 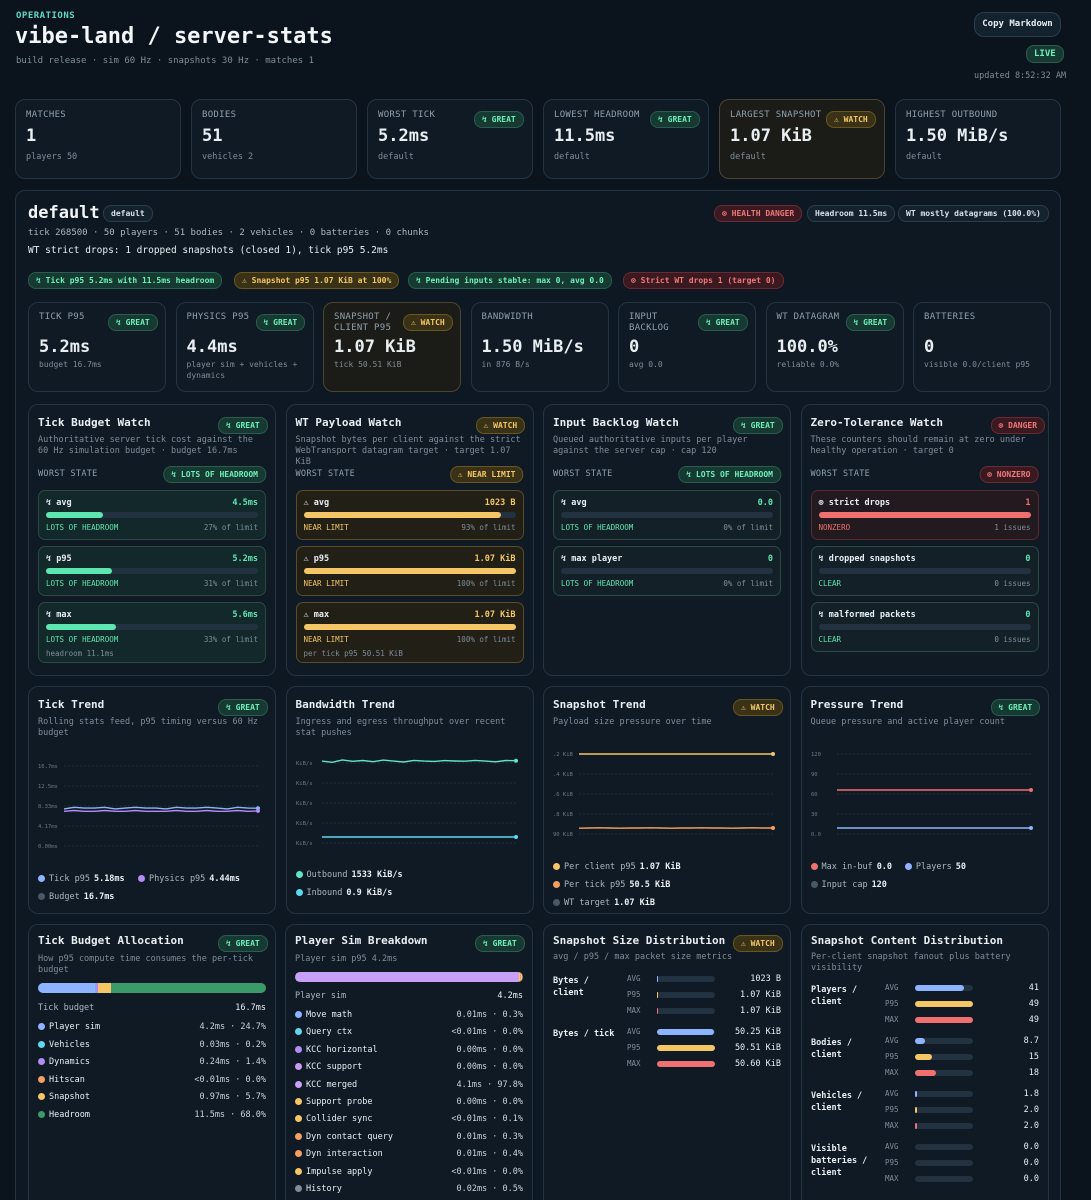 I want to click on y-tick-label: 0.00ms, so click(x=48, y=847).